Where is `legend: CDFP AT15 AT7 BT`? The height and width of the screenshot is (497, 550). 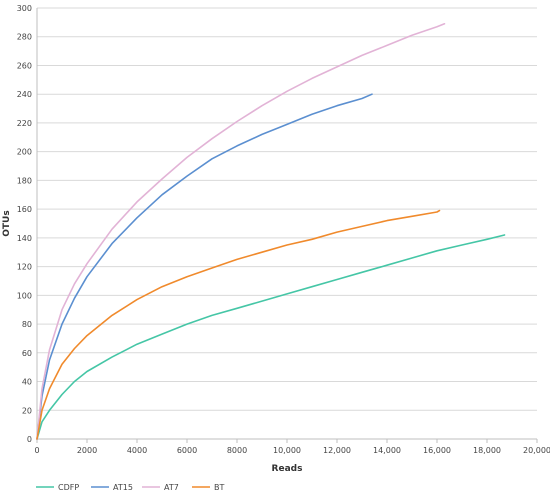 legend: CDFP AT15 AT7 BT is located at coordinates (130, 487).